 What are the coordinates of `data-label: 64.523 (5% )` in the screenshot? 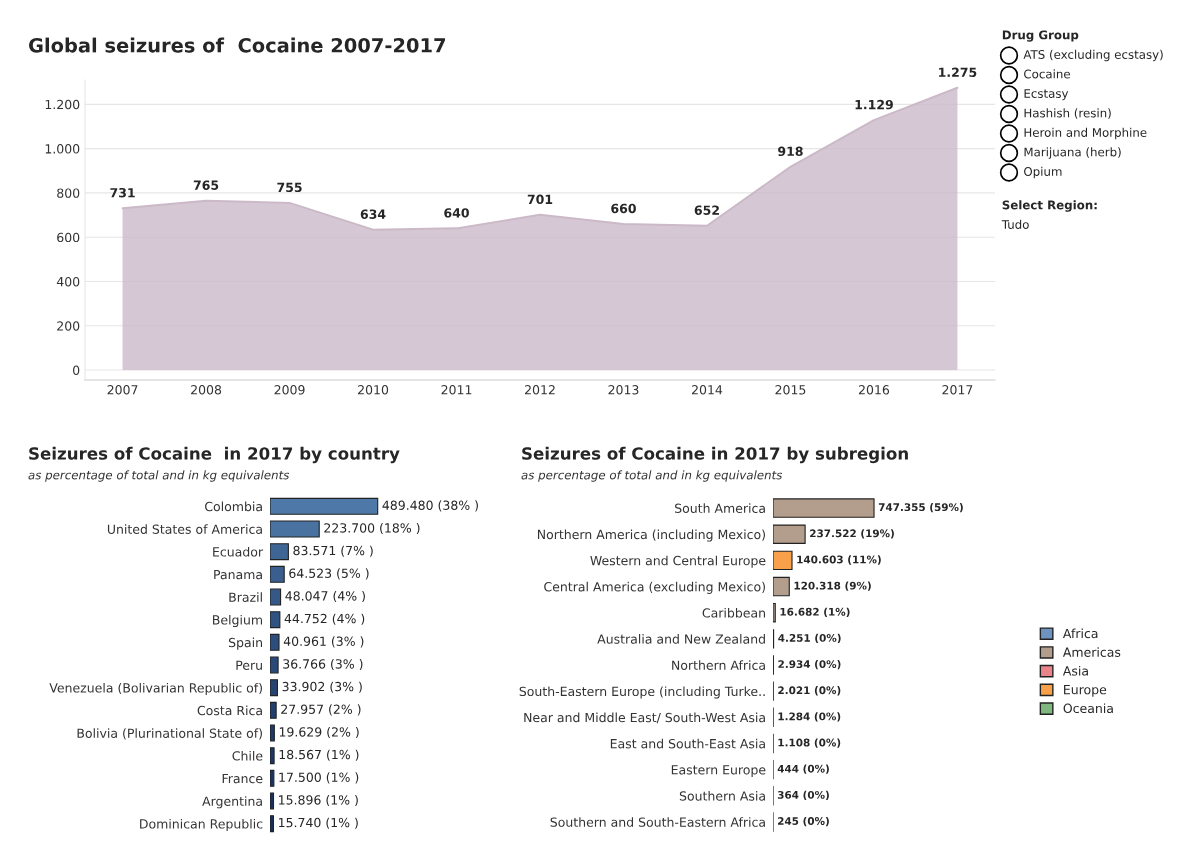 It's located at (329, 574).